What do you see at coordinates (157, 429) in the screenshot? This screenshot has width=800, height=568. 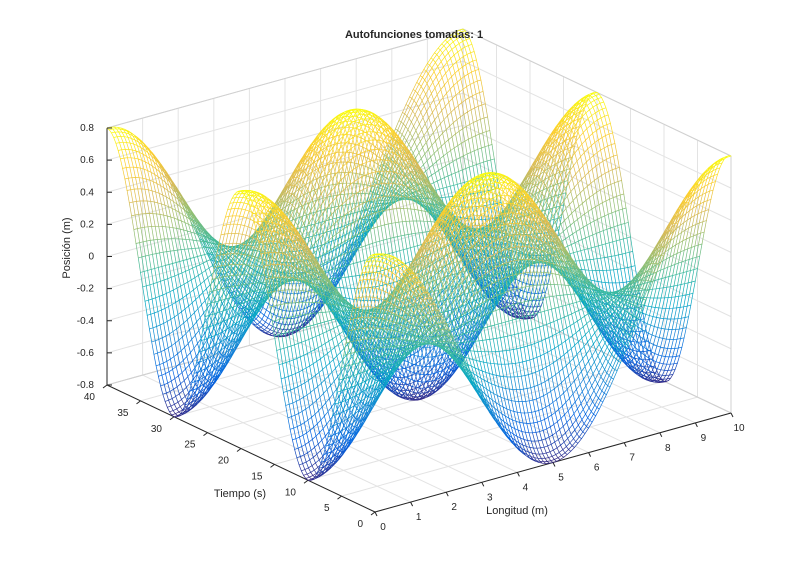 I see `y-tick-label: 30` at bounding box center [157, 429].